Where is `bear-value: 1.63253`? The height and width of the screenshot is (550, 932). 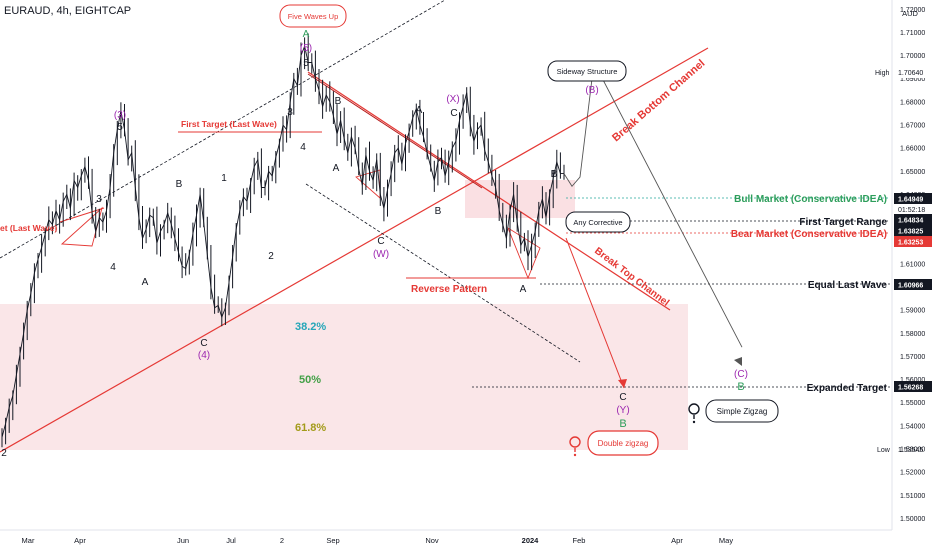 bear-value: 1.63253 is located at coordinates (910, 243).